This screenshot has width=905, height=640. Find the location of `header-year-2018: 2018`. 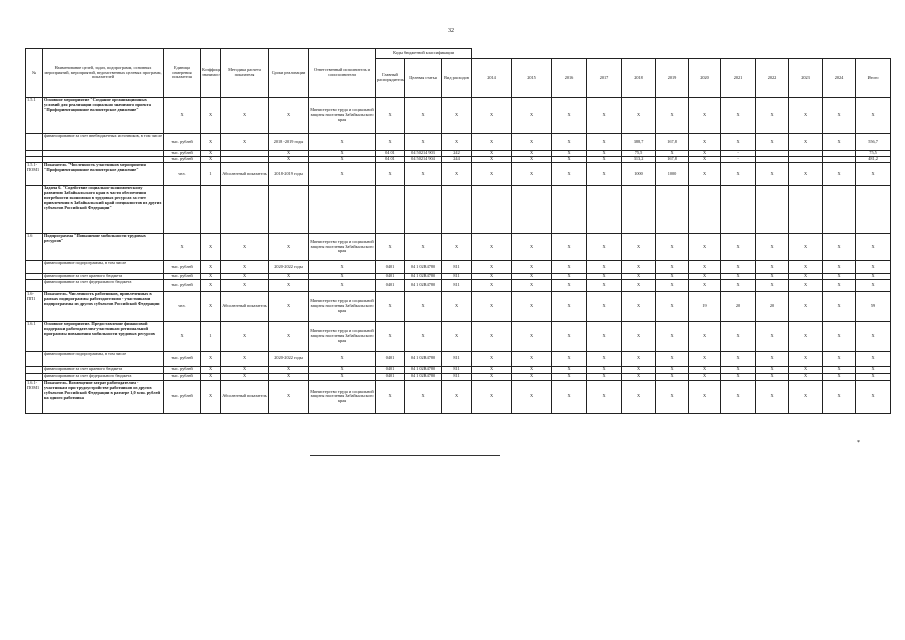

header-year-2018: 2018 is located at coordinates (639, 78).